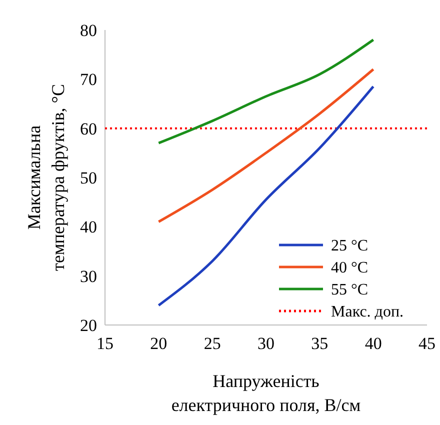 Image resolution: width=440 pixels, height=425 pixels. I want to click on legend-label: Макс. доп., so click(367, 312).